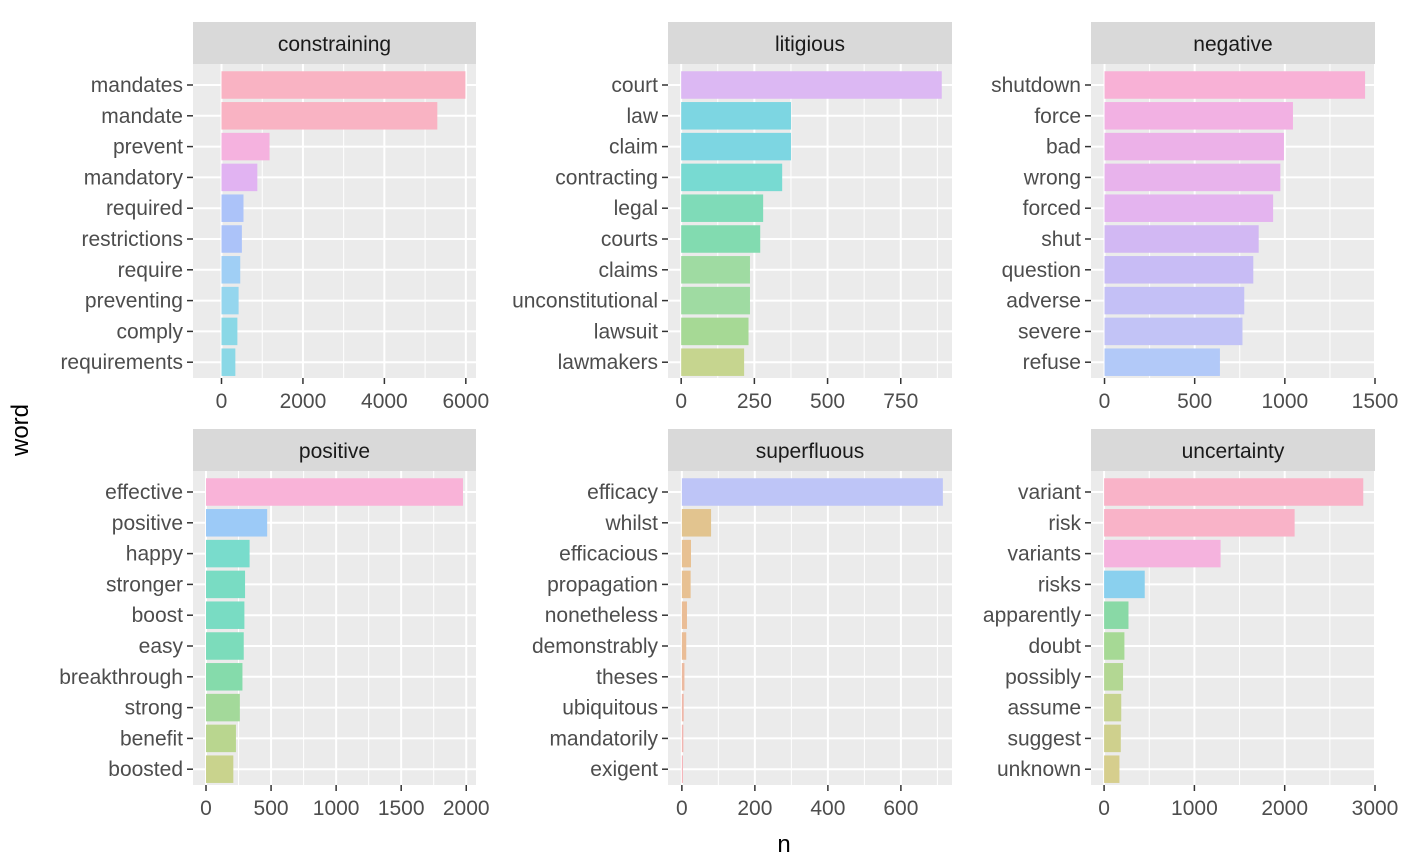 The width and height of the screenshot is (1408, 862). What do you see at coordinates (147, 523) in the screenshot?
I see `y-tick-label: positive` at bounding box center [147, 523].